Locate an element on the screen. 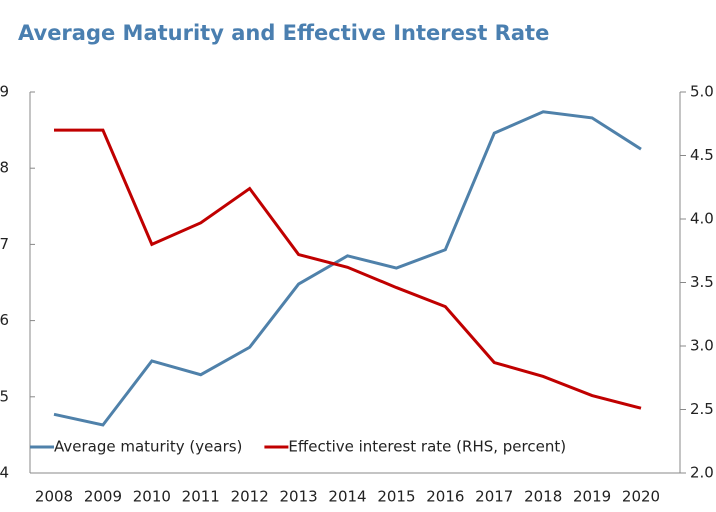  legend-label: Effective interest rate (RHS, percent) is located at coordinates (427, 447).